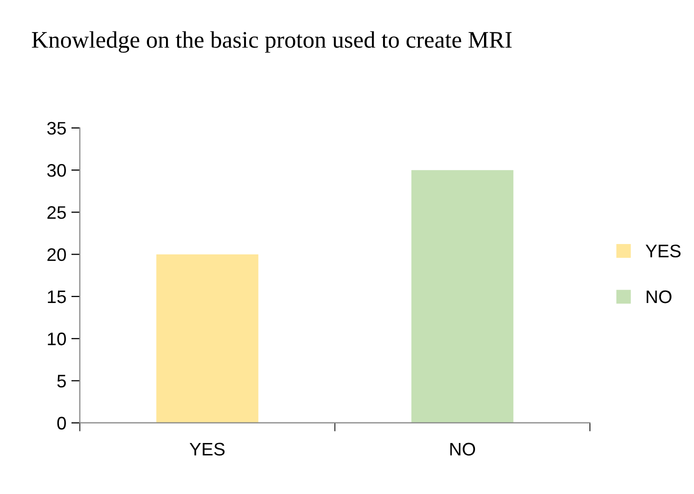 The height and width of the screenshot is (494, 694). I want to click on chart-title: Knowledge on the basic proton used to create MRI, so click(272, 42).